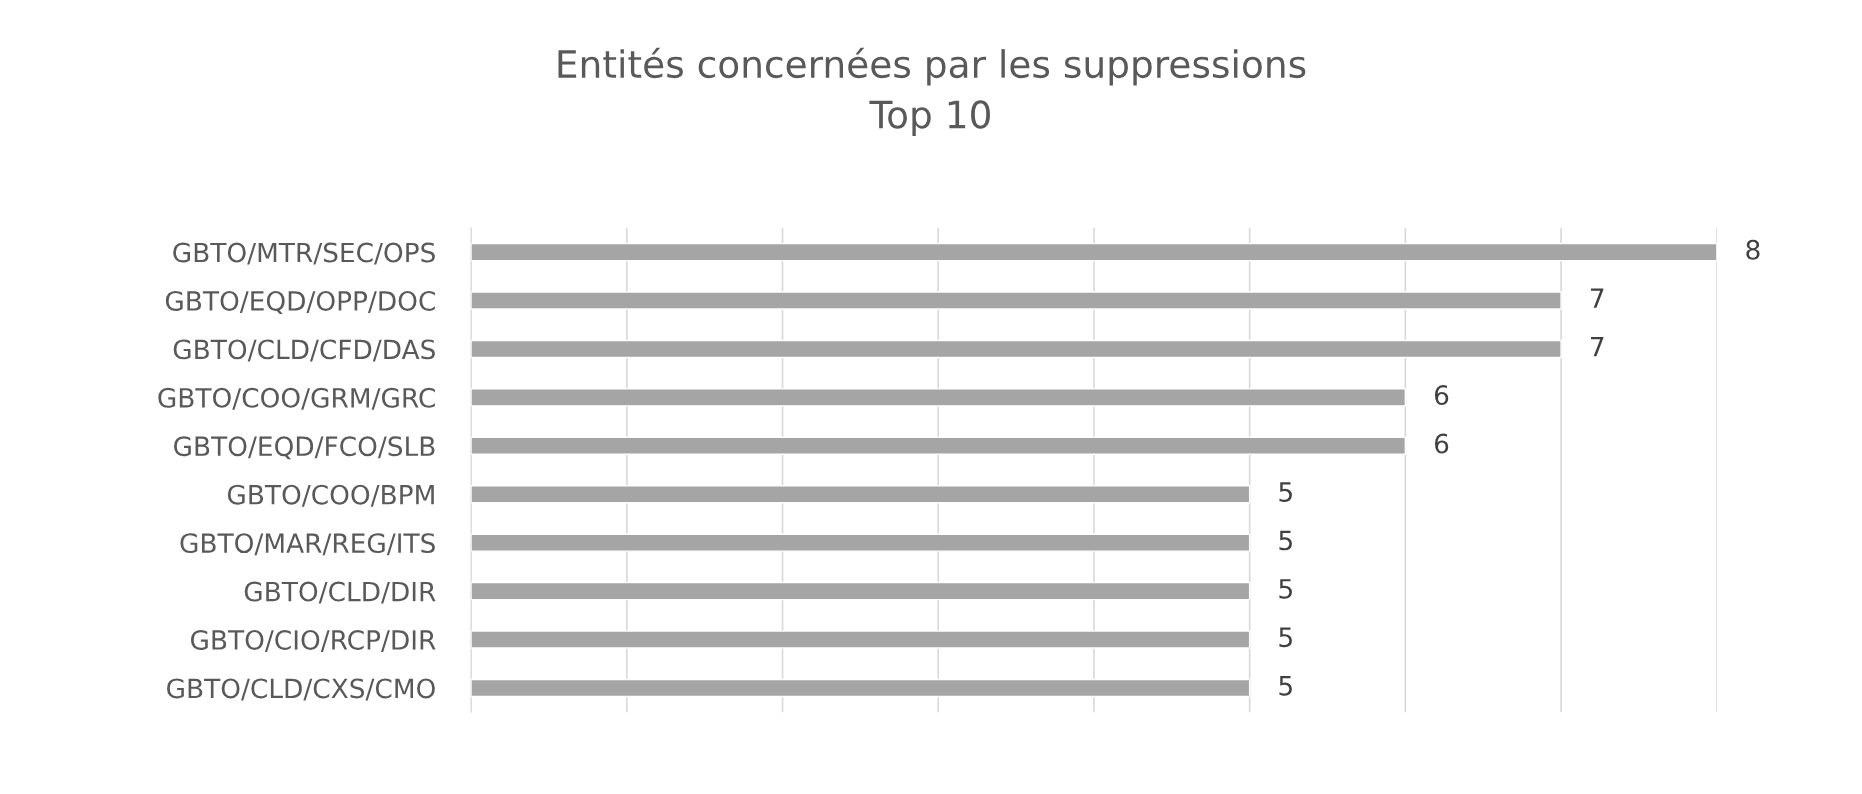 The height and width of the screenshot is (794, 1862). Describe the element at coordinates (304, 253) in the screenshot. I see `y-tick-label: GBTO/MTR/SEC/OPS` at that location.